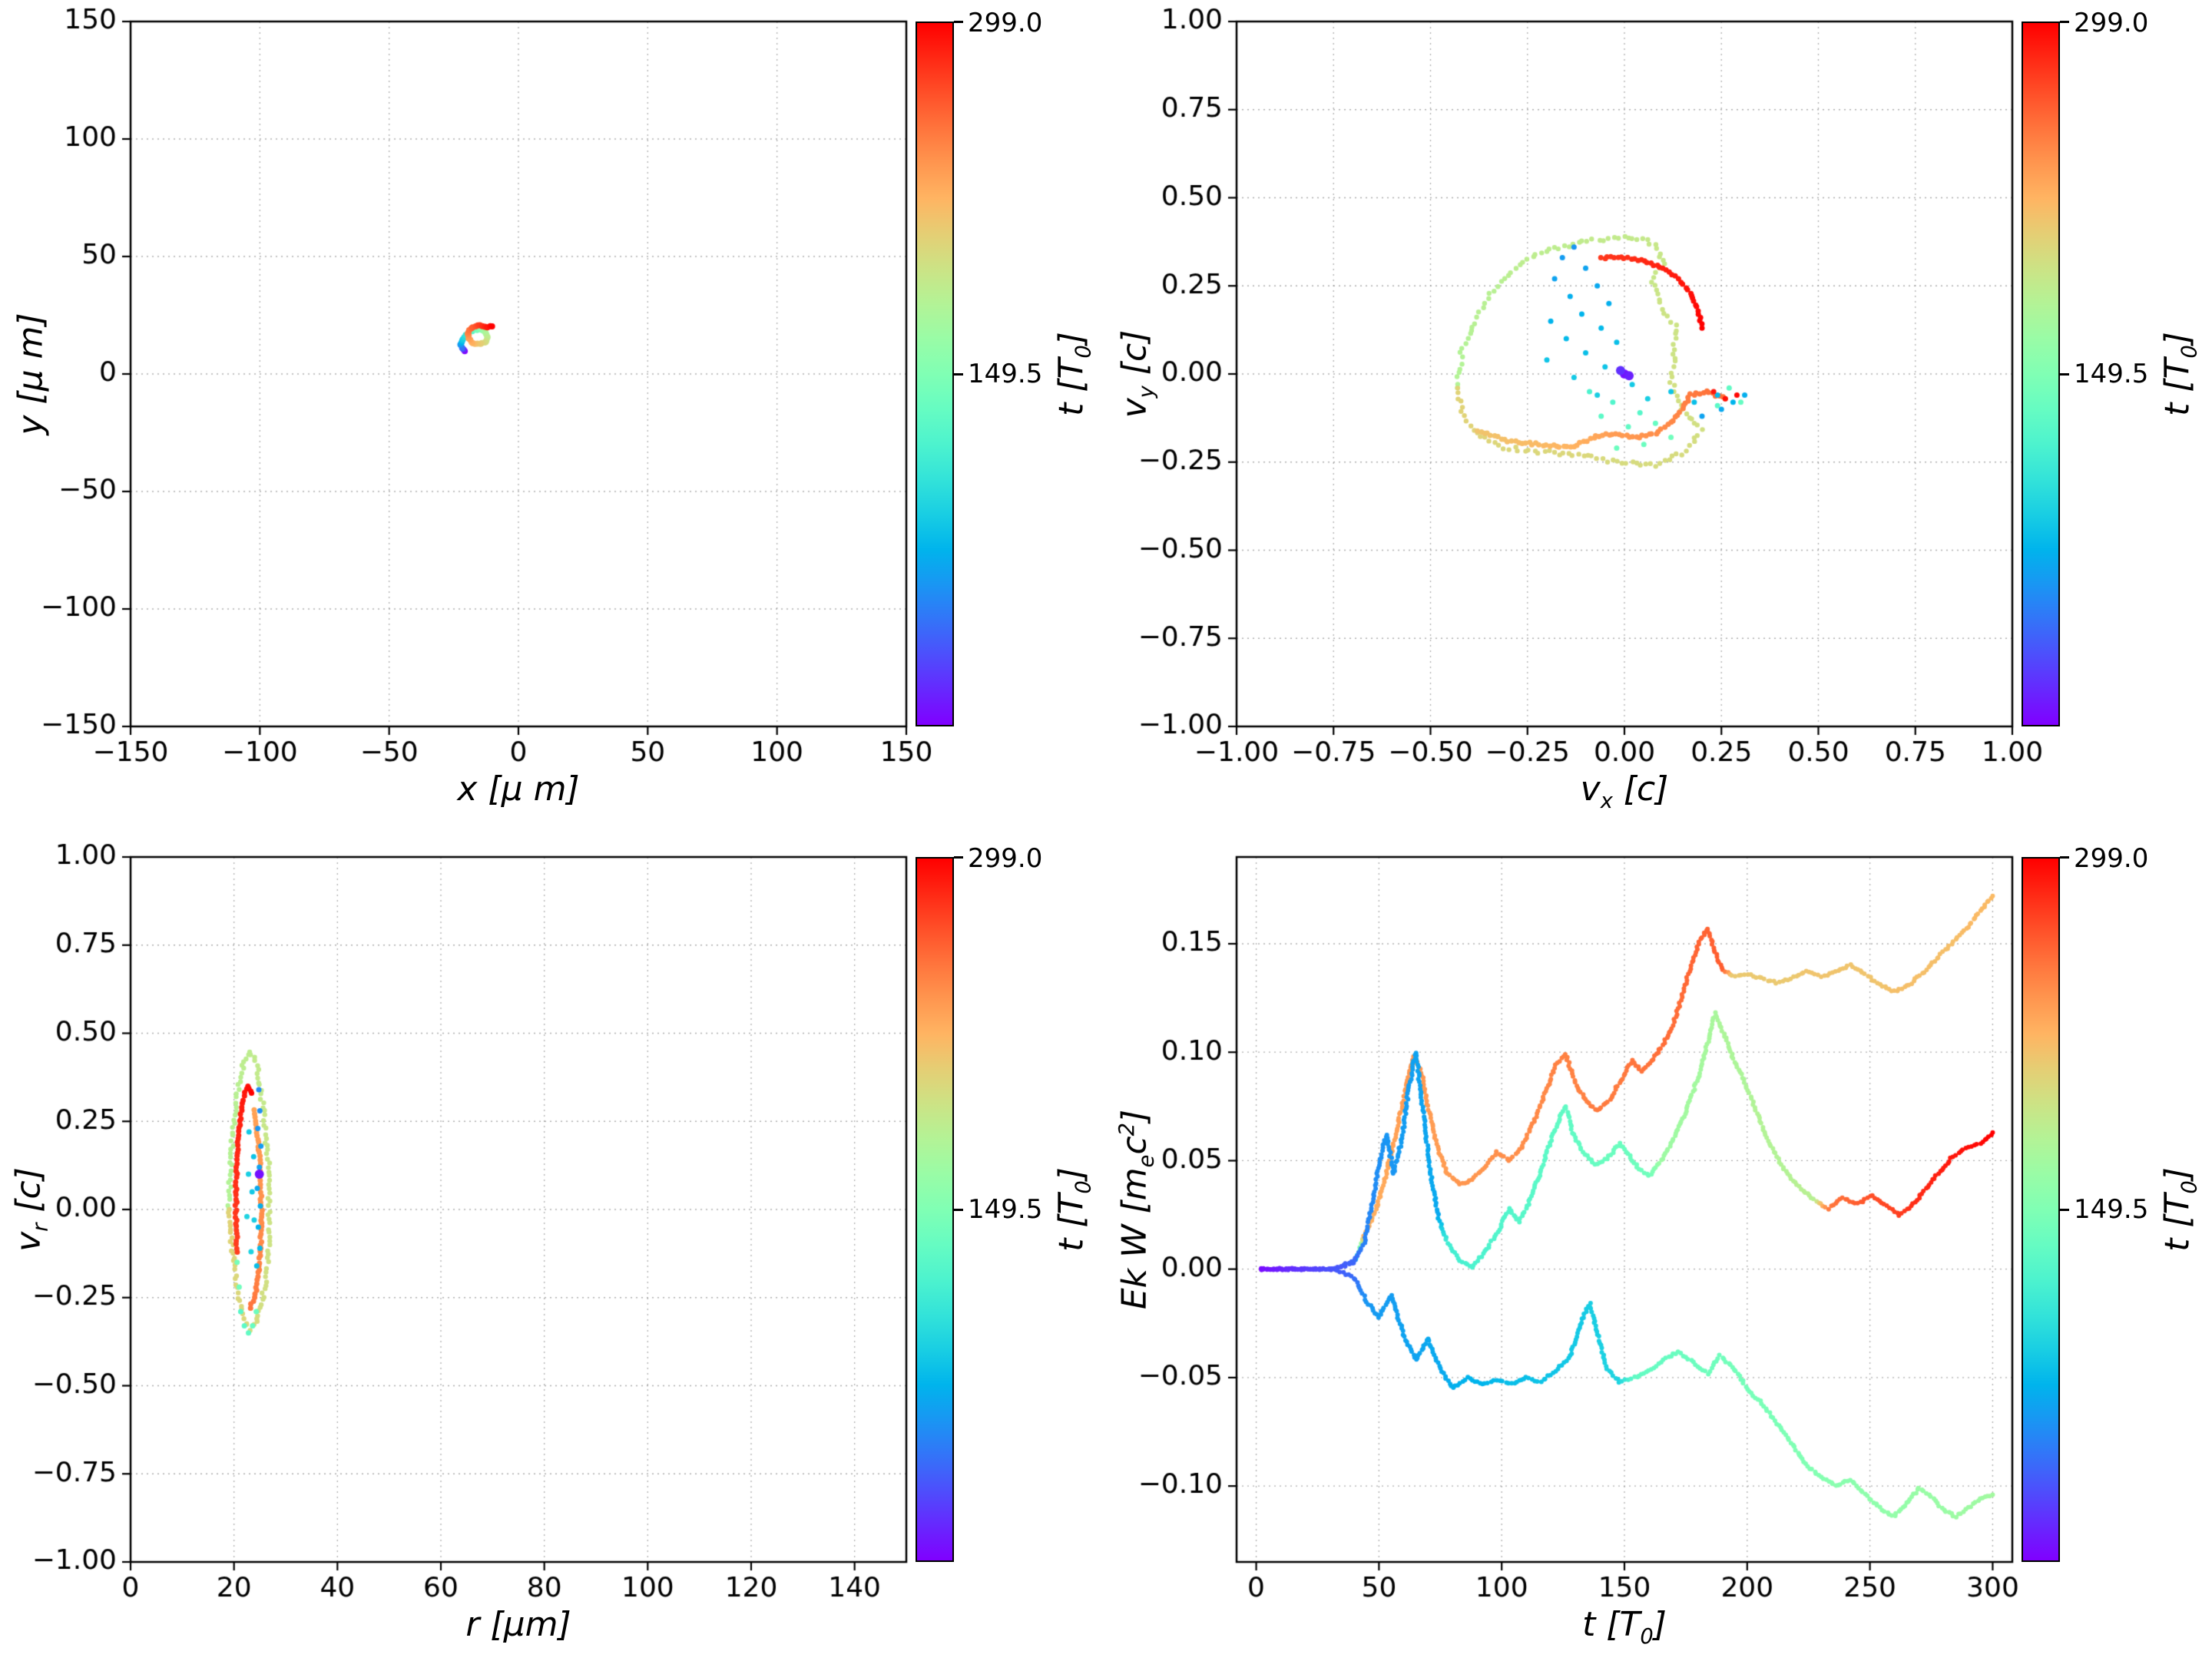  I want to click on x-axis-label: r [μm], so click(518, 1624).